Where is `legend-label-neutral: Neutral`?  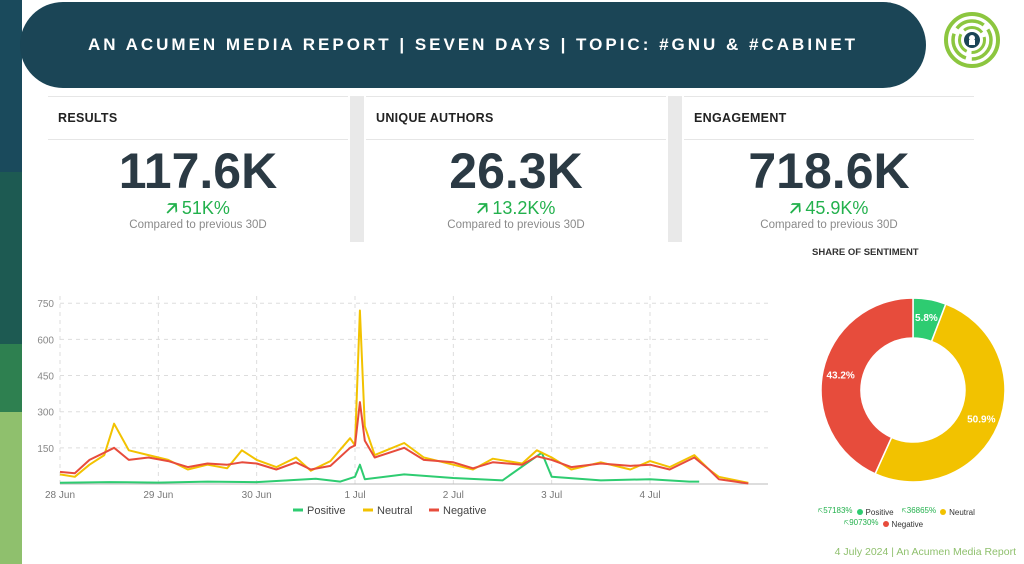
legend-label-neutral: Neutral is located at coordinates (394, 511).